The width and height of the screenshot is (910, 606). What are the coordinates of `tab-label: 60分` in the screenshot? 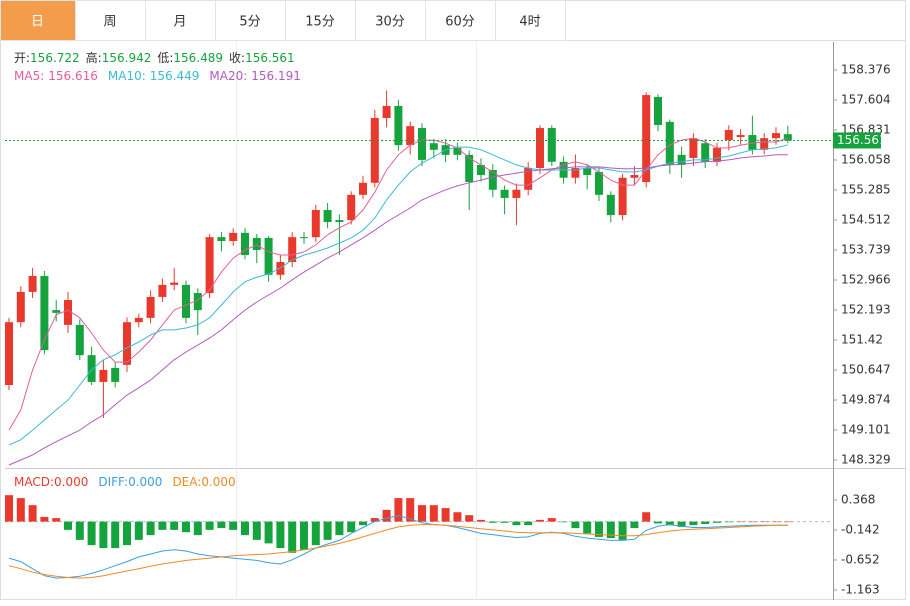 It's located at (460, 22).